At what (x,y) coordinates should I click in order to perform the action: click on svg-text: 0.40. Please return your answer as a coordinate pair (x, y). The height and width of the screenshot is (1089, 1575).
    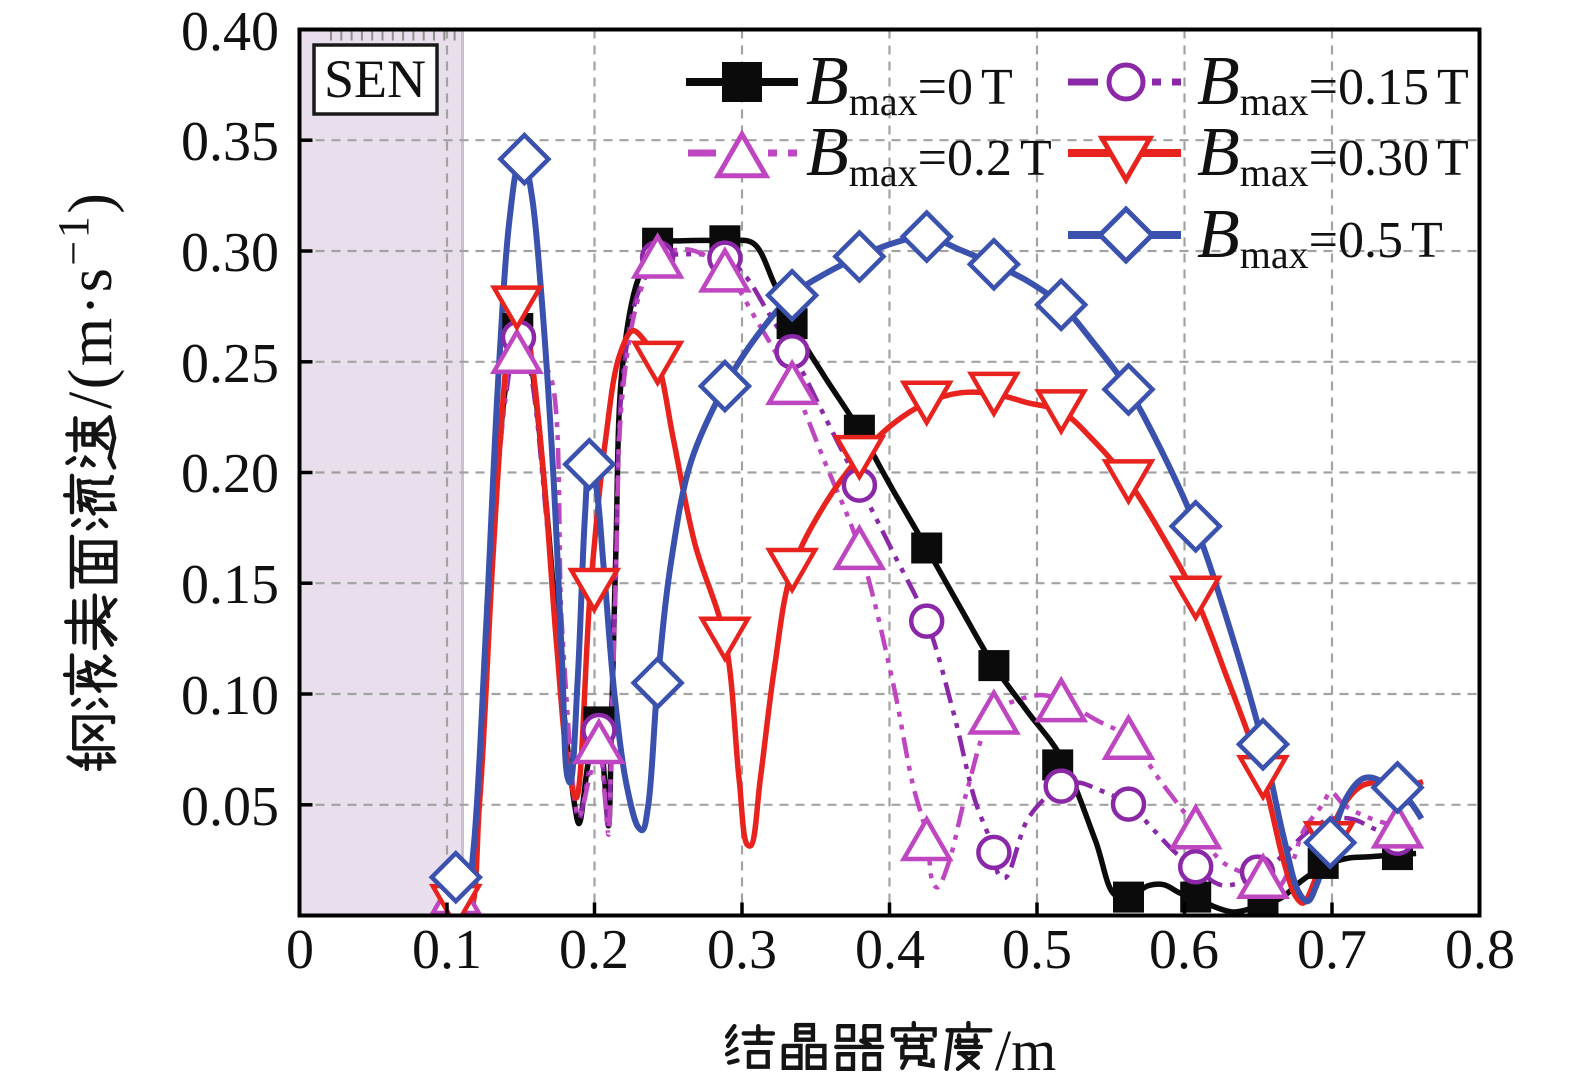
    Looking at the image, I should click on (230, 32).